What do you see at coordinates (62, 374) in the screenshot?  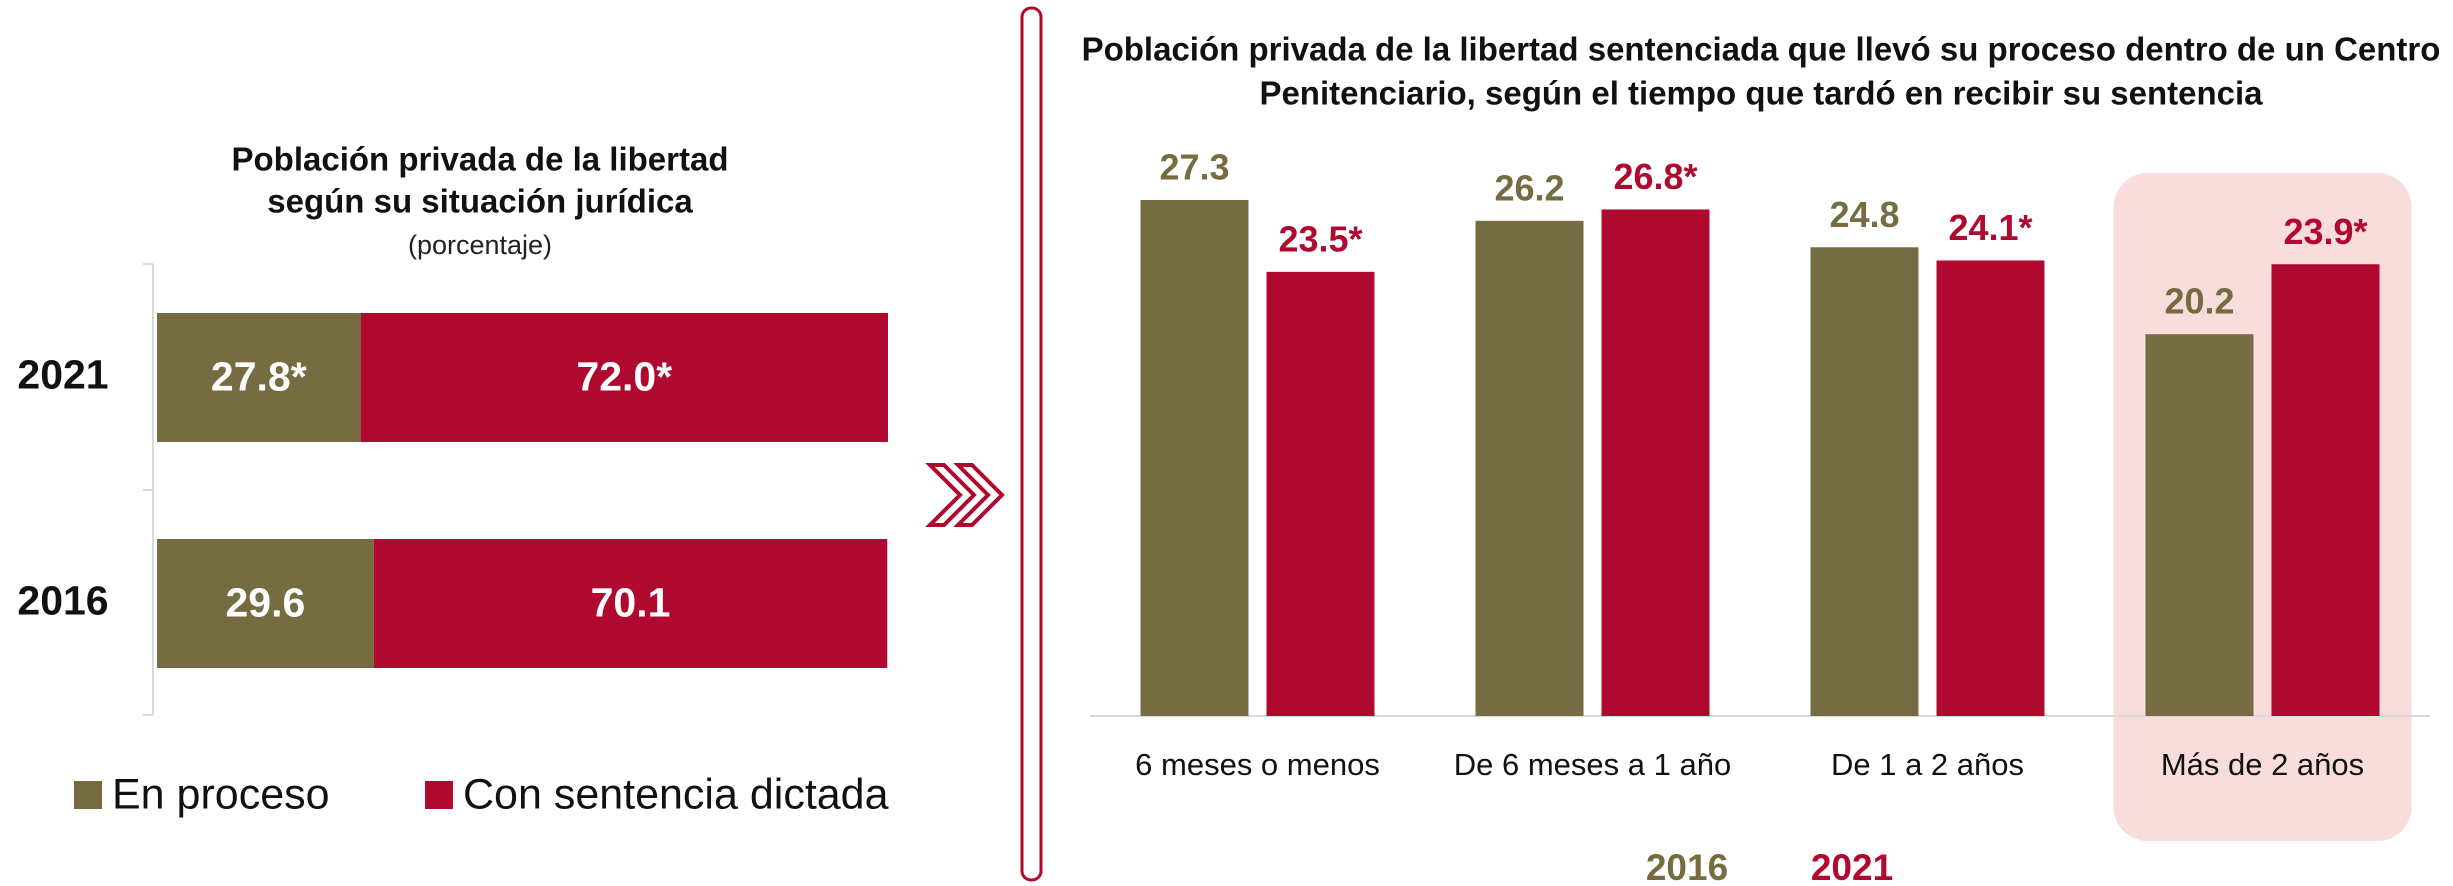 I see `category-label: 2021` at bounding box center [62, 374].